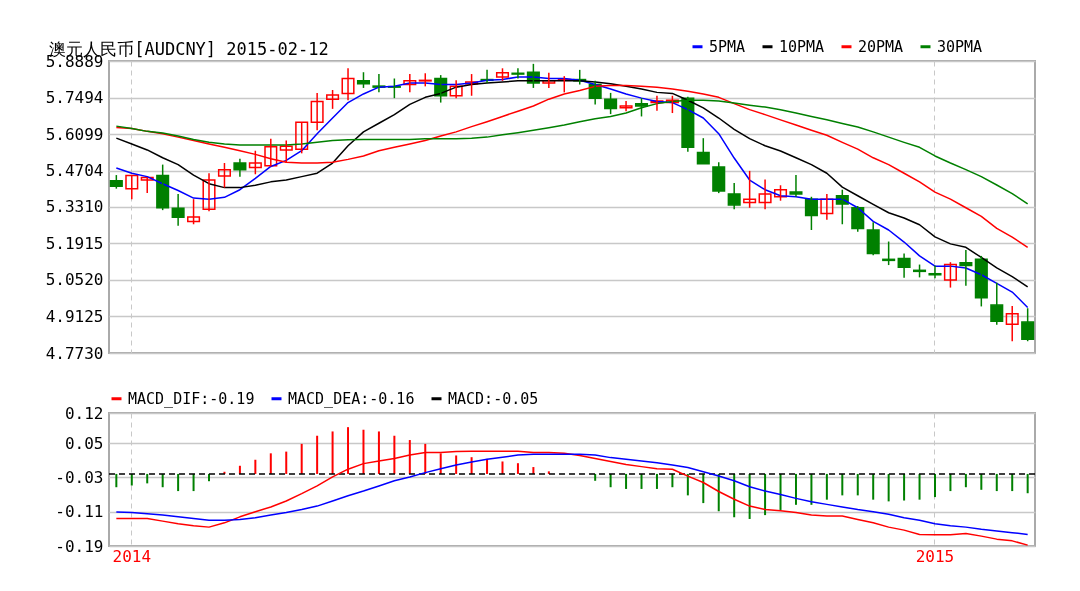 The image size is (1080, 591). What do you see at coordinates (74, 353) in the screenshot?
I see `y-tick-label: 4.7730` at bounding box center [74, 353].